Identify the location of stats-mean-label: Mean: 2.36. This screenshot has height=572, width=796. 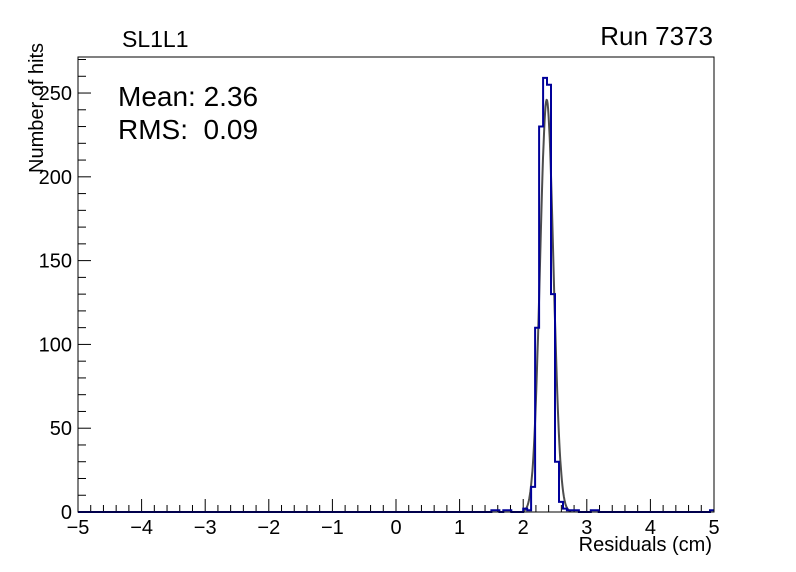
(188, 96).